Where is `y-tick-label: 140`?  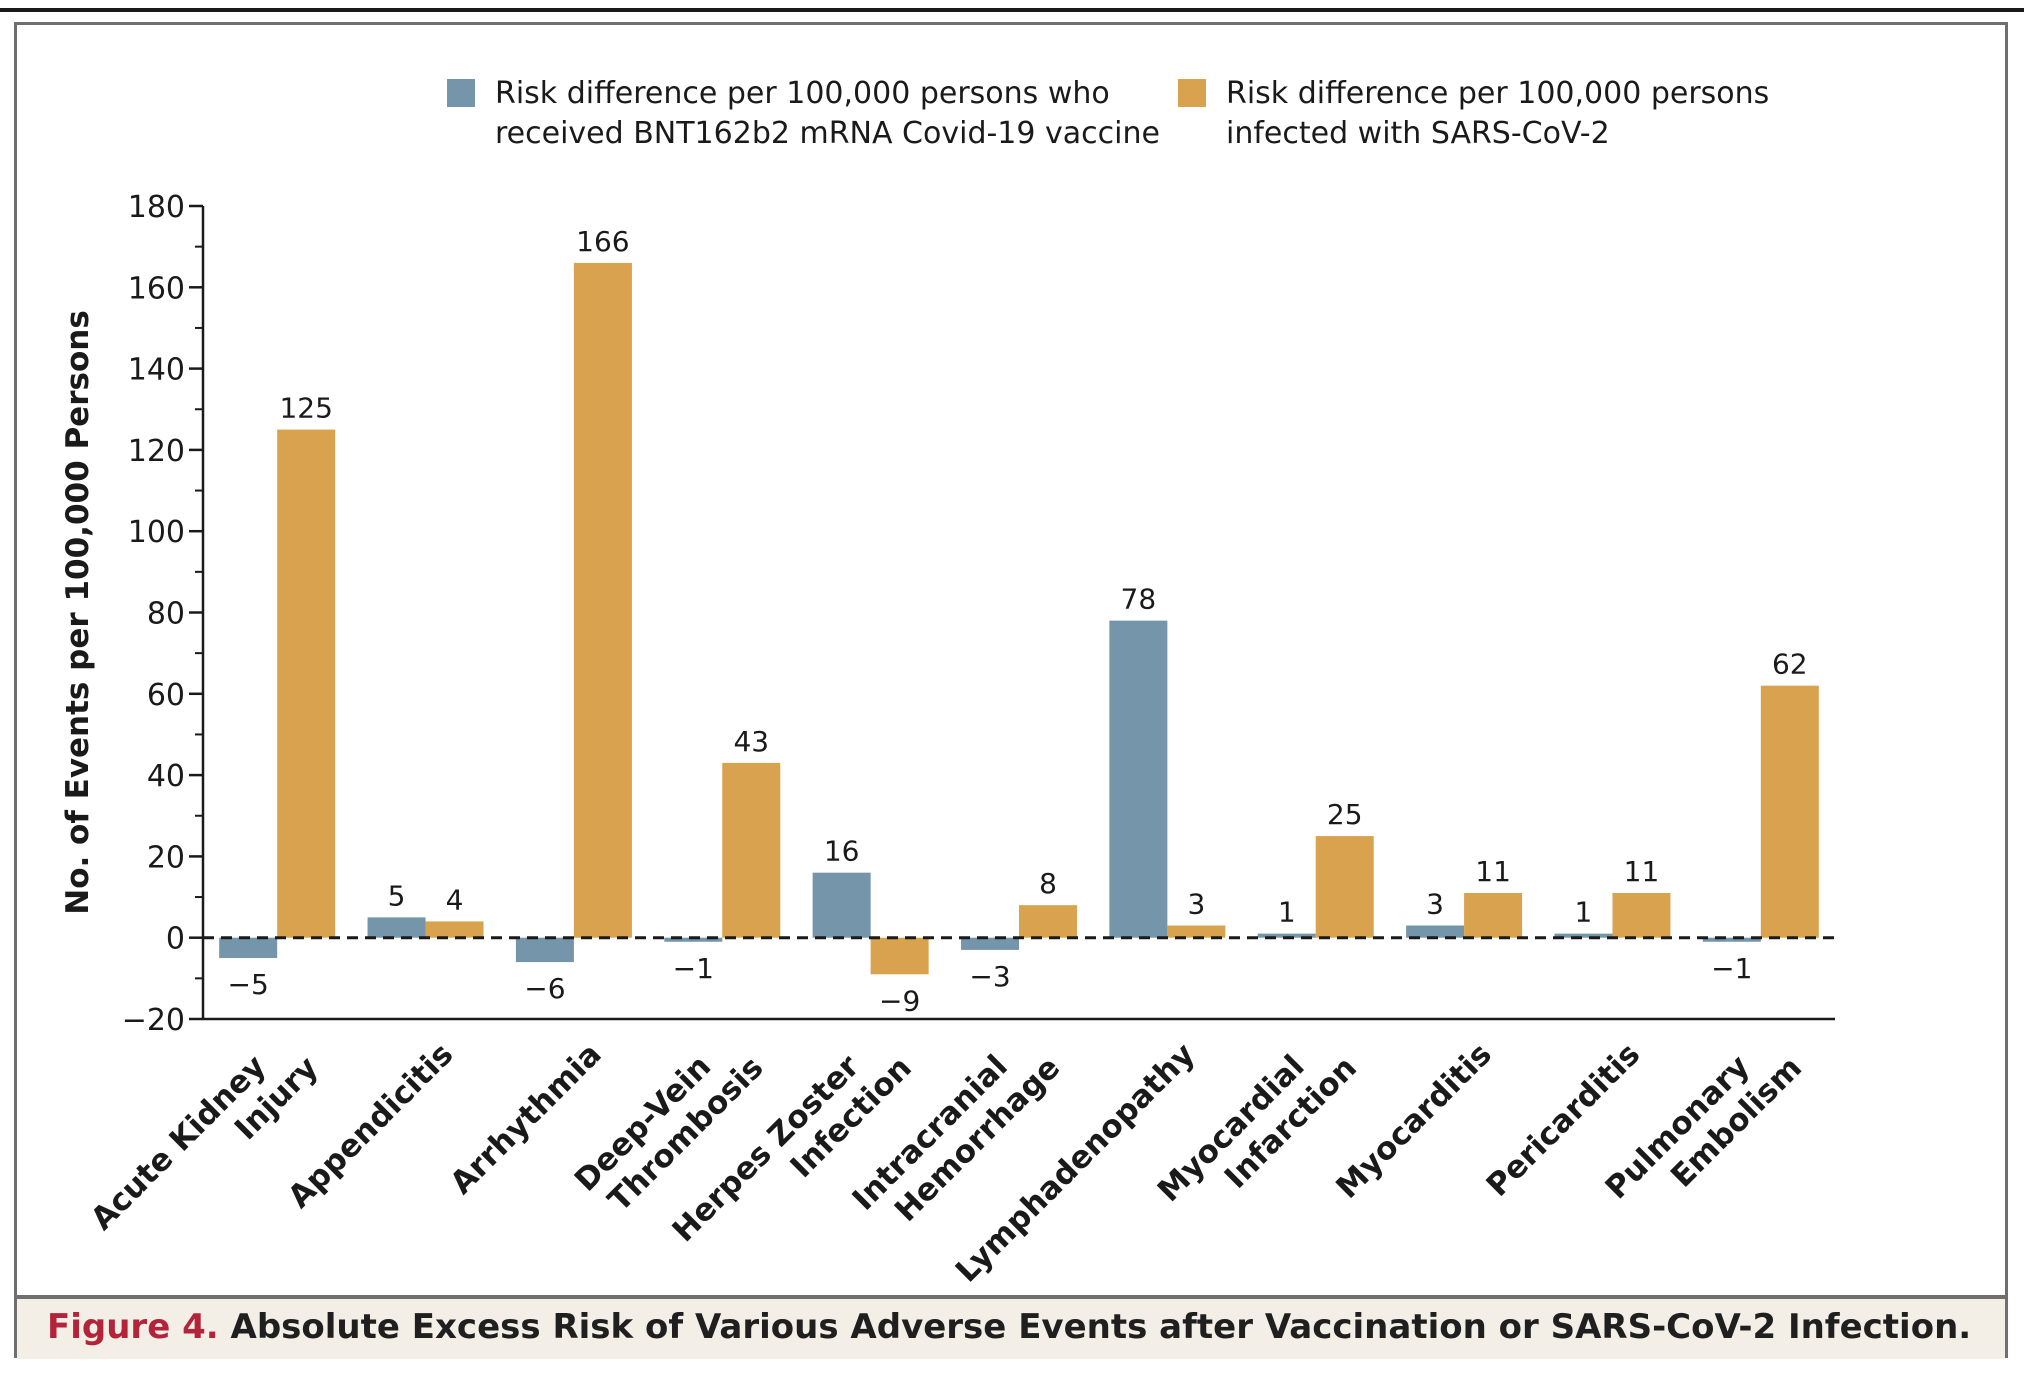 y-tick-label: 140 is located at coordinates (156, 370).